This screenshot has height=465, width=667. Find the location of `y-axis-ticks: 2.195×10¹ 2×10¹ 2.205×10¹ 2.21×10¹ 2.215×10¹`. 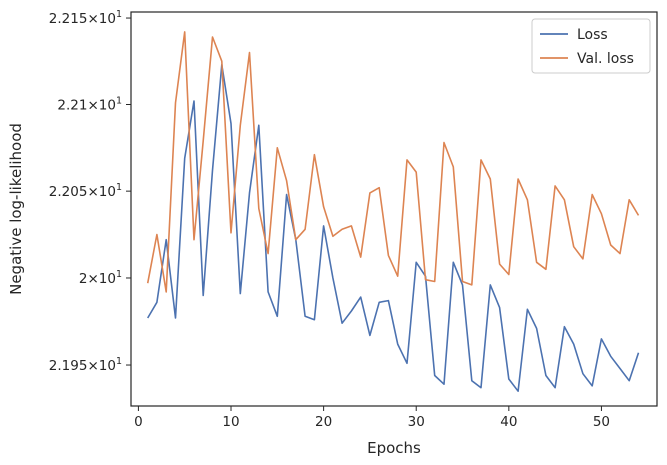

y-axis-ticks: 2.195×10¹ 2×10¹ 2.205×10¹ 2.21×10¹ 2.215×10¹ is located at coordinates (90, 191).